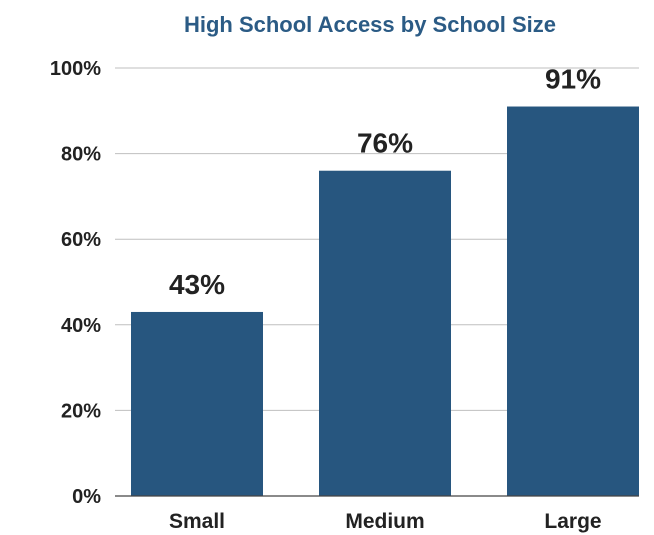  I want to click on y-tick-label: 20%, so click(81, 411).